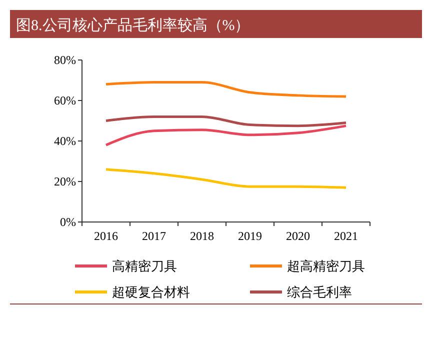 This screenshot has height=341, width=432. Describe the element at coordinates (202, 236) in the screenshot. I see `x-tick-label: 2018` at that location.